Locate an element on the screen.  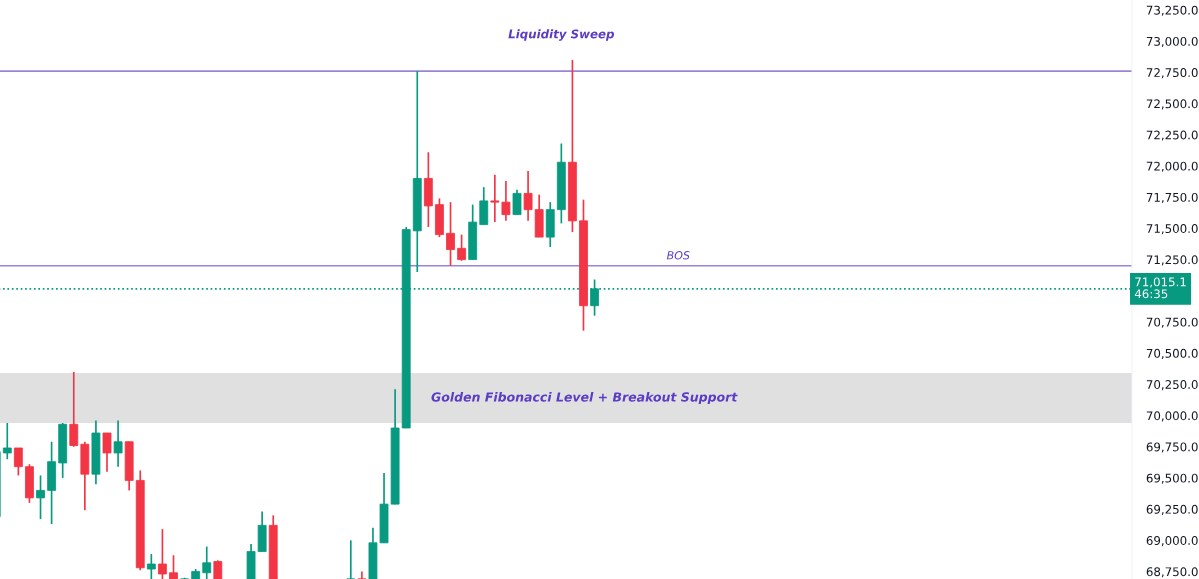
y-tick-label: 70,250.0 is located at coordinates (1172, 385).